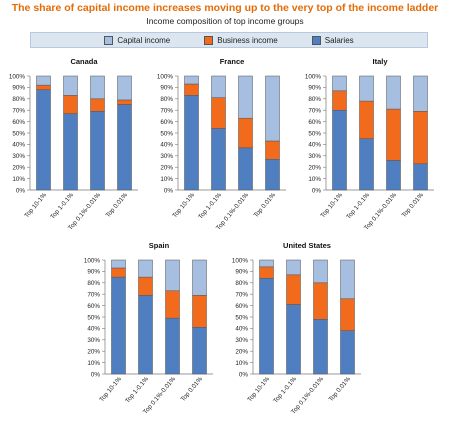 The height and width of the screenshot is (430, 450). What do you see at coordinates (307, 245) in the screenshot?
I see `chart-title: United States` at bounding box center [307, 245].